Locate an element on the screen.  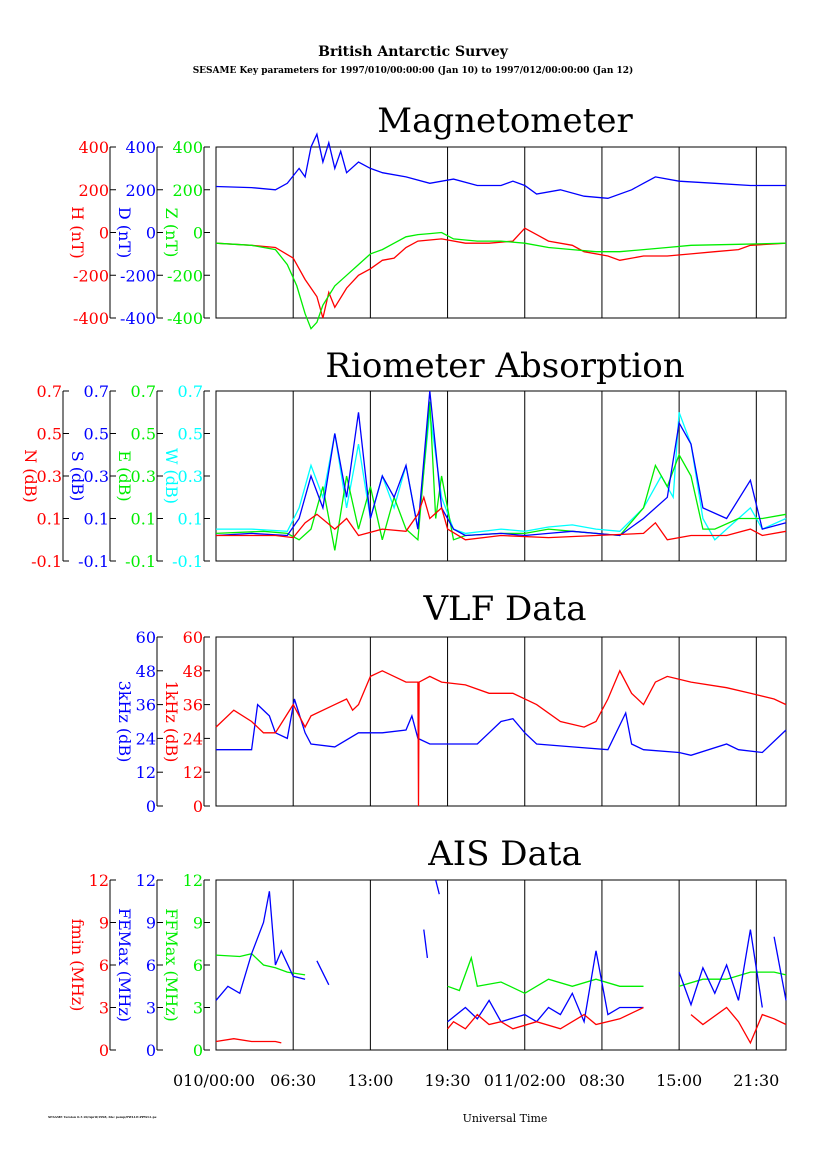
x-tick-label: 19:30 is located at coordinates (448, 1080).